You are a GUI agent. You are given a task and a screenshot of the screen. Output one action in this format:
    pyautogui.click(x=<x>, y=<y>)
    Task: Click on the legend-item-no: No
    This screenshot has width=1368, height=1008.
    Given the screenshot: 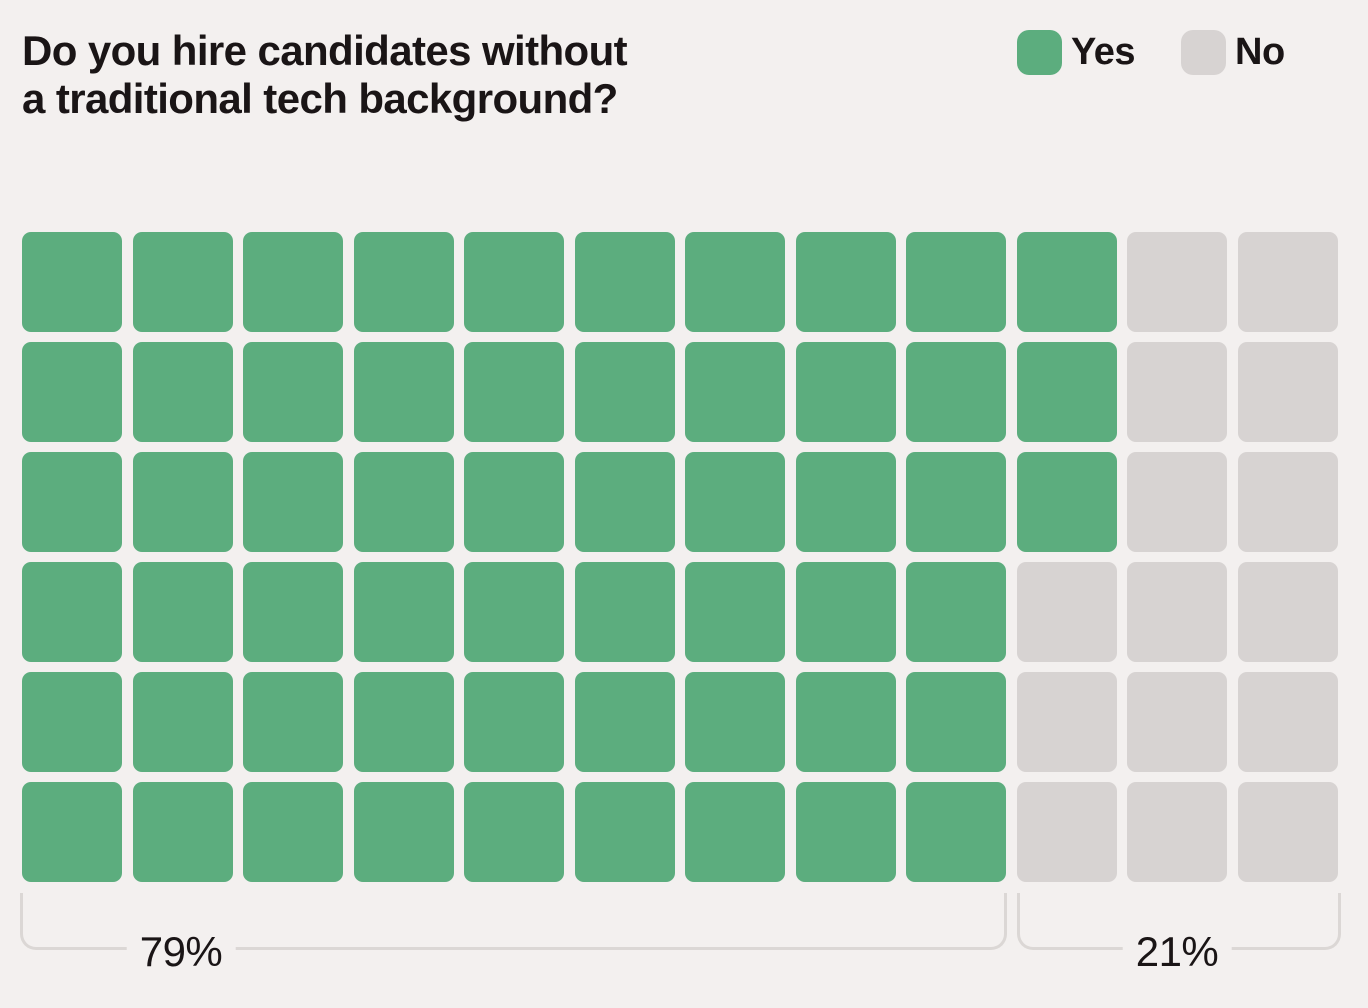 What is the action you would take?
    pyautogui.click(x=1233, y=52)
    